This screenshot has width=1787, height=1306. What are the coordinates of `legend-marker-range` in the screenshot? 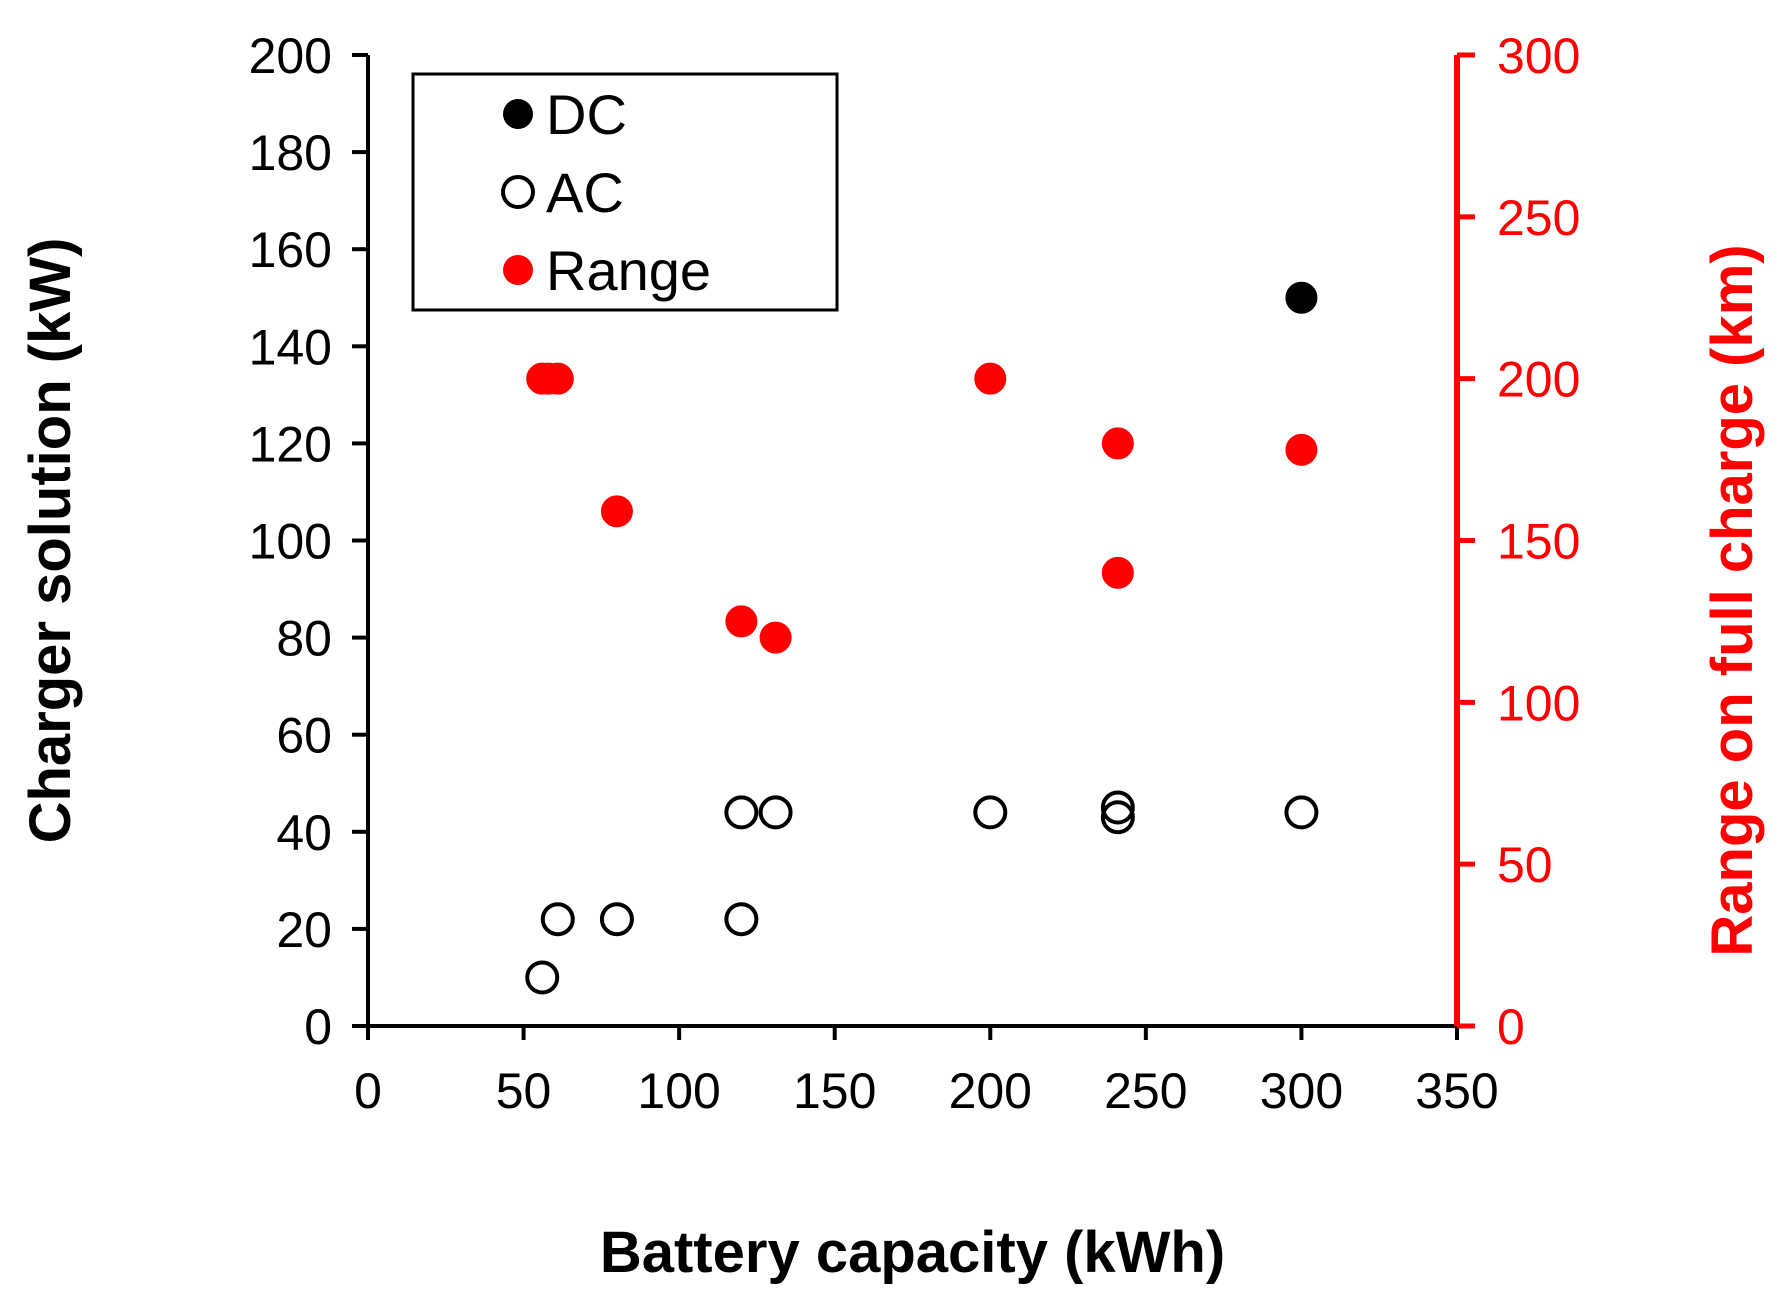 It's located at (518, 270).